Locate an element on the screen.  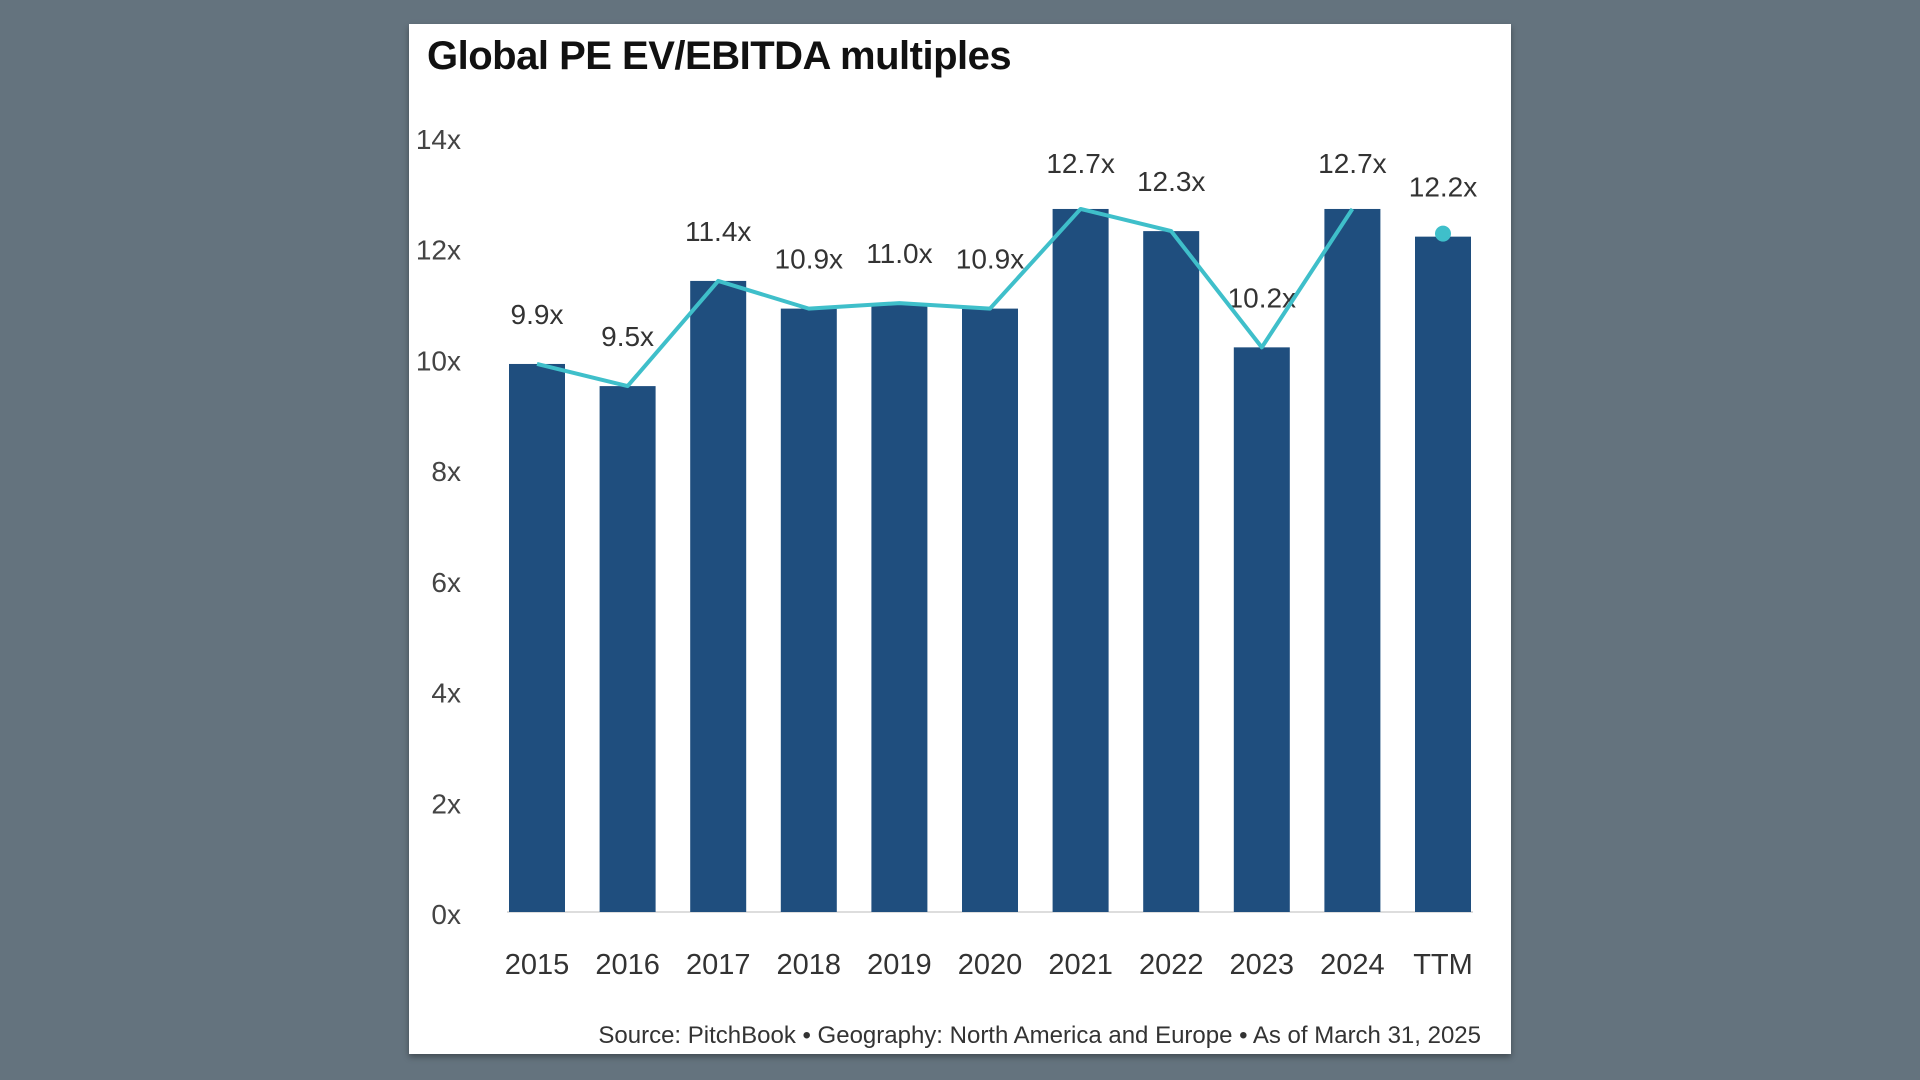
x-tick-label: 2019 is located at coordinates (899, 965).